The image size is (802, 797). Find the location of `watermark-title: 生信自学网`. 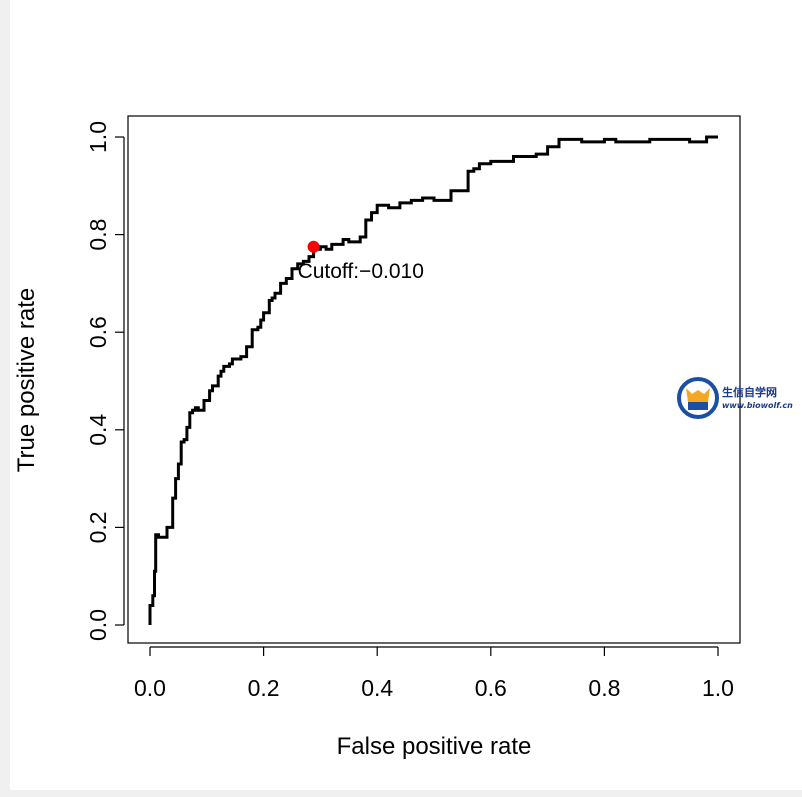

watermark-title: 生信自学网 is located at coordinates (749, 392).